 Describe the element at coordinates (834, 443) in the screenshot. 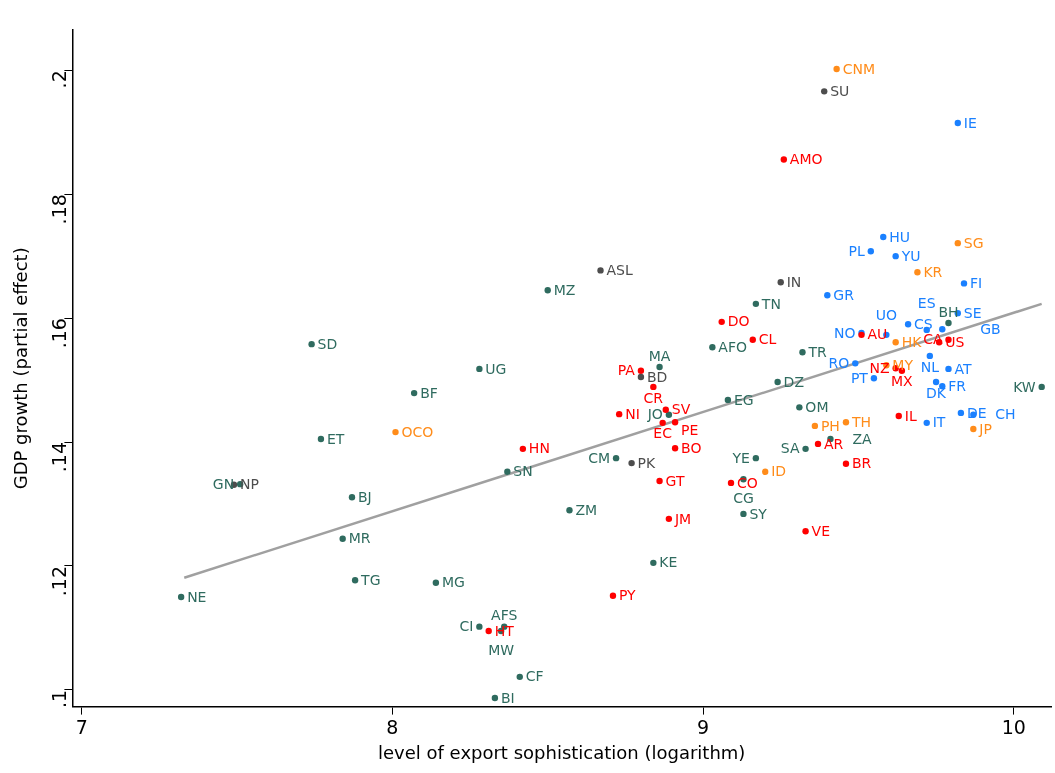

I see `annotation: AR` at that location.